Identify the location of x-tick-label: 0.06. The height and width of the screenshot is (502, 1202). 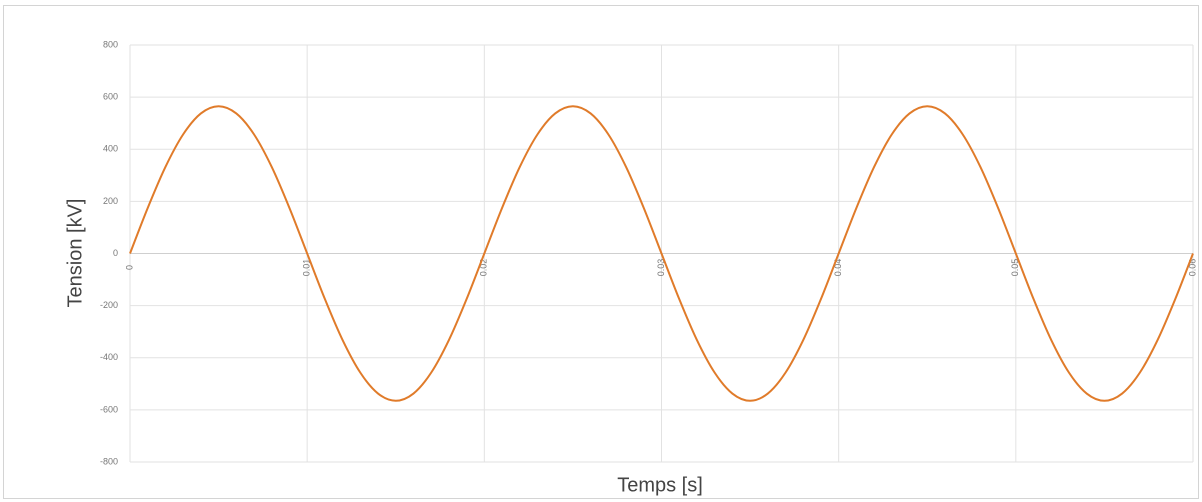
(1192, 268).